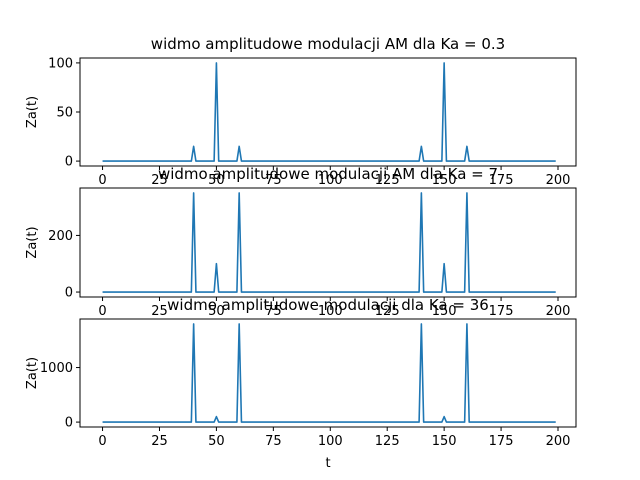  What do you see at coordinates (64, 113) in the screenshot?
I see `y-tick-label: 50` at bounding box center [64, 113].